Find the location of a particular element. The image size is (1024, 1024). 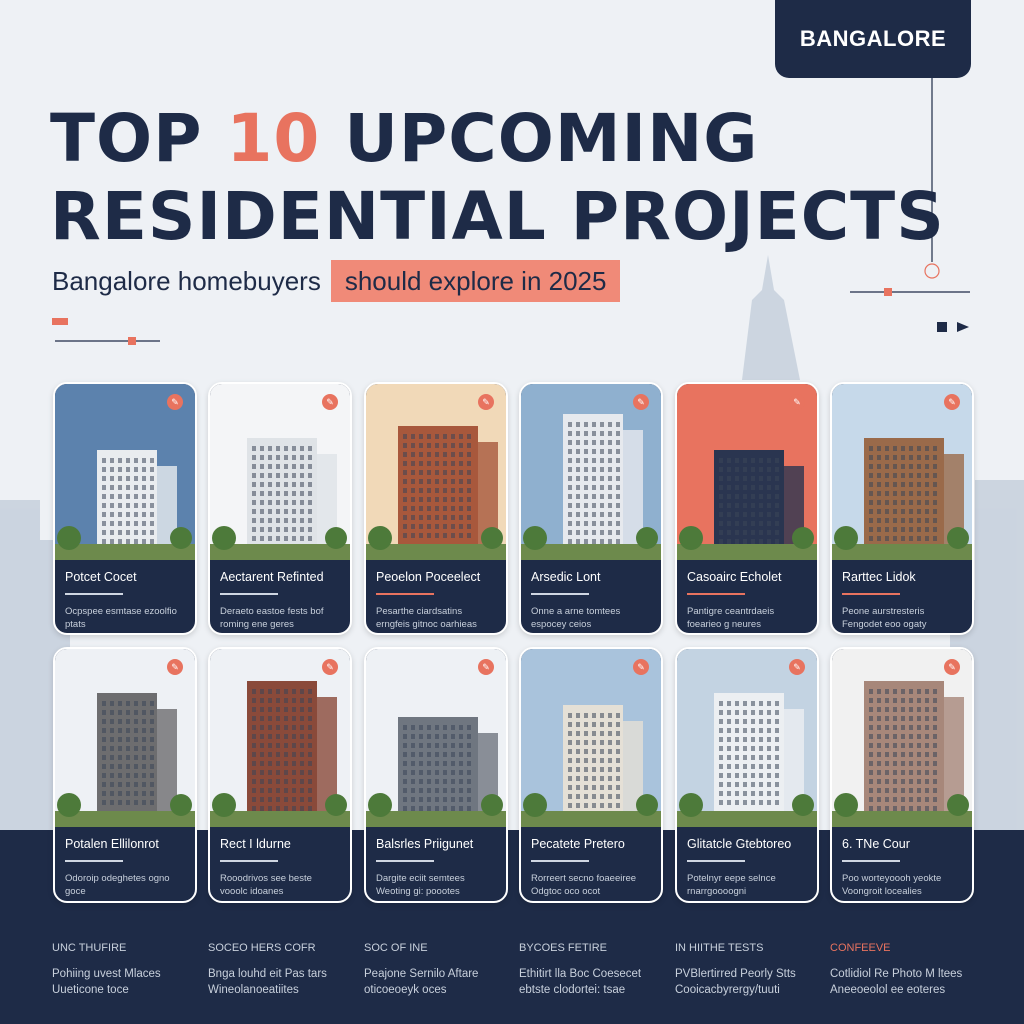

project-title: 6. TNe Cour is located at coordinates (876, 844).